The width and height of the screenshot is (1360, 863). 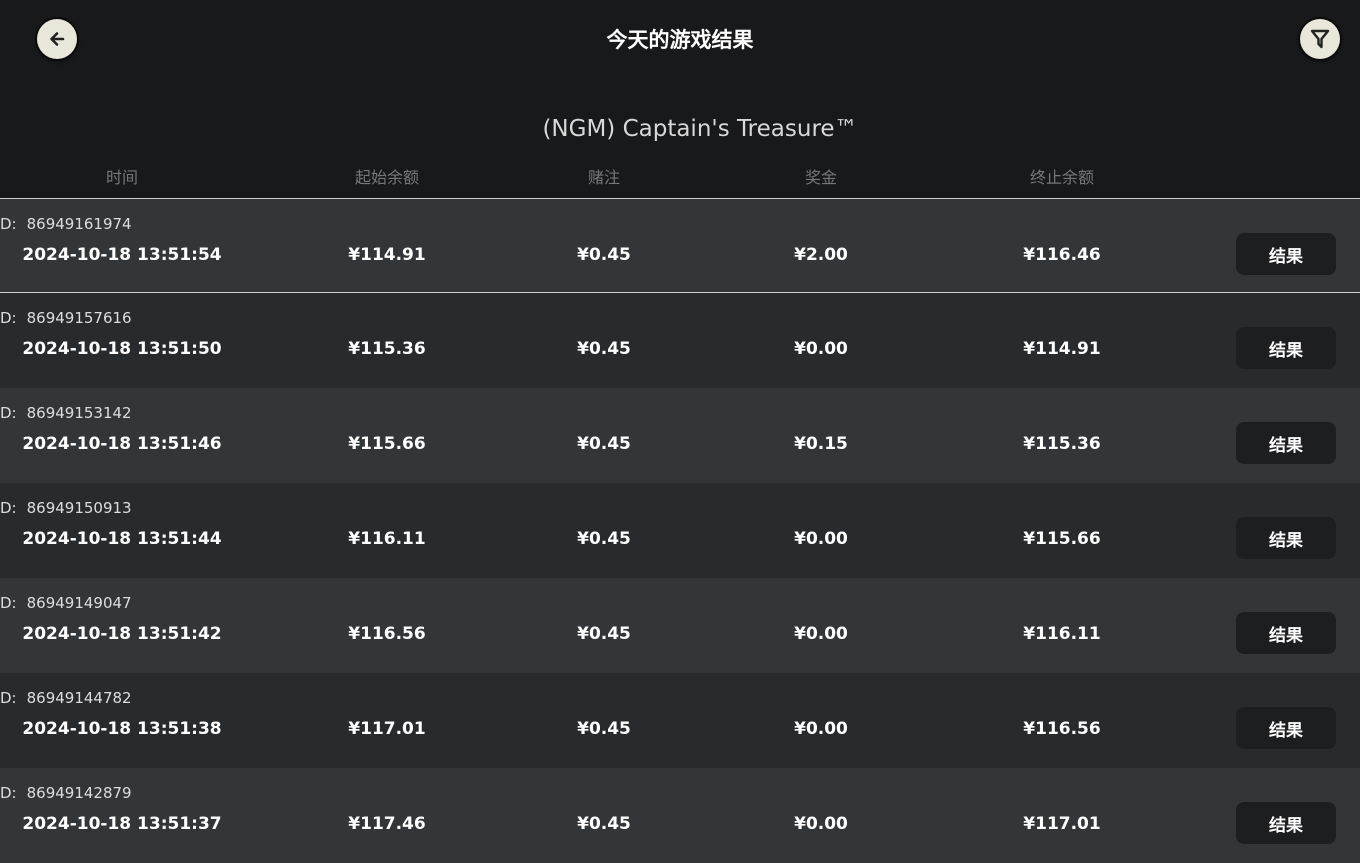 What do you see at coordinates (821, 255) in the screenshot?
I see `win-cell: ¥2.00` at bounding box center [821, 255].